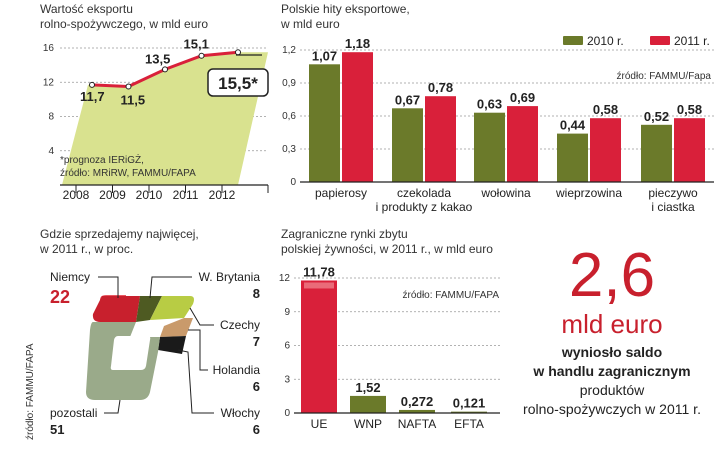  What do you see at coordinates (660, 40) in the screenshot?
I see `legend-2011-swatch` at bounding box center [660, 40].